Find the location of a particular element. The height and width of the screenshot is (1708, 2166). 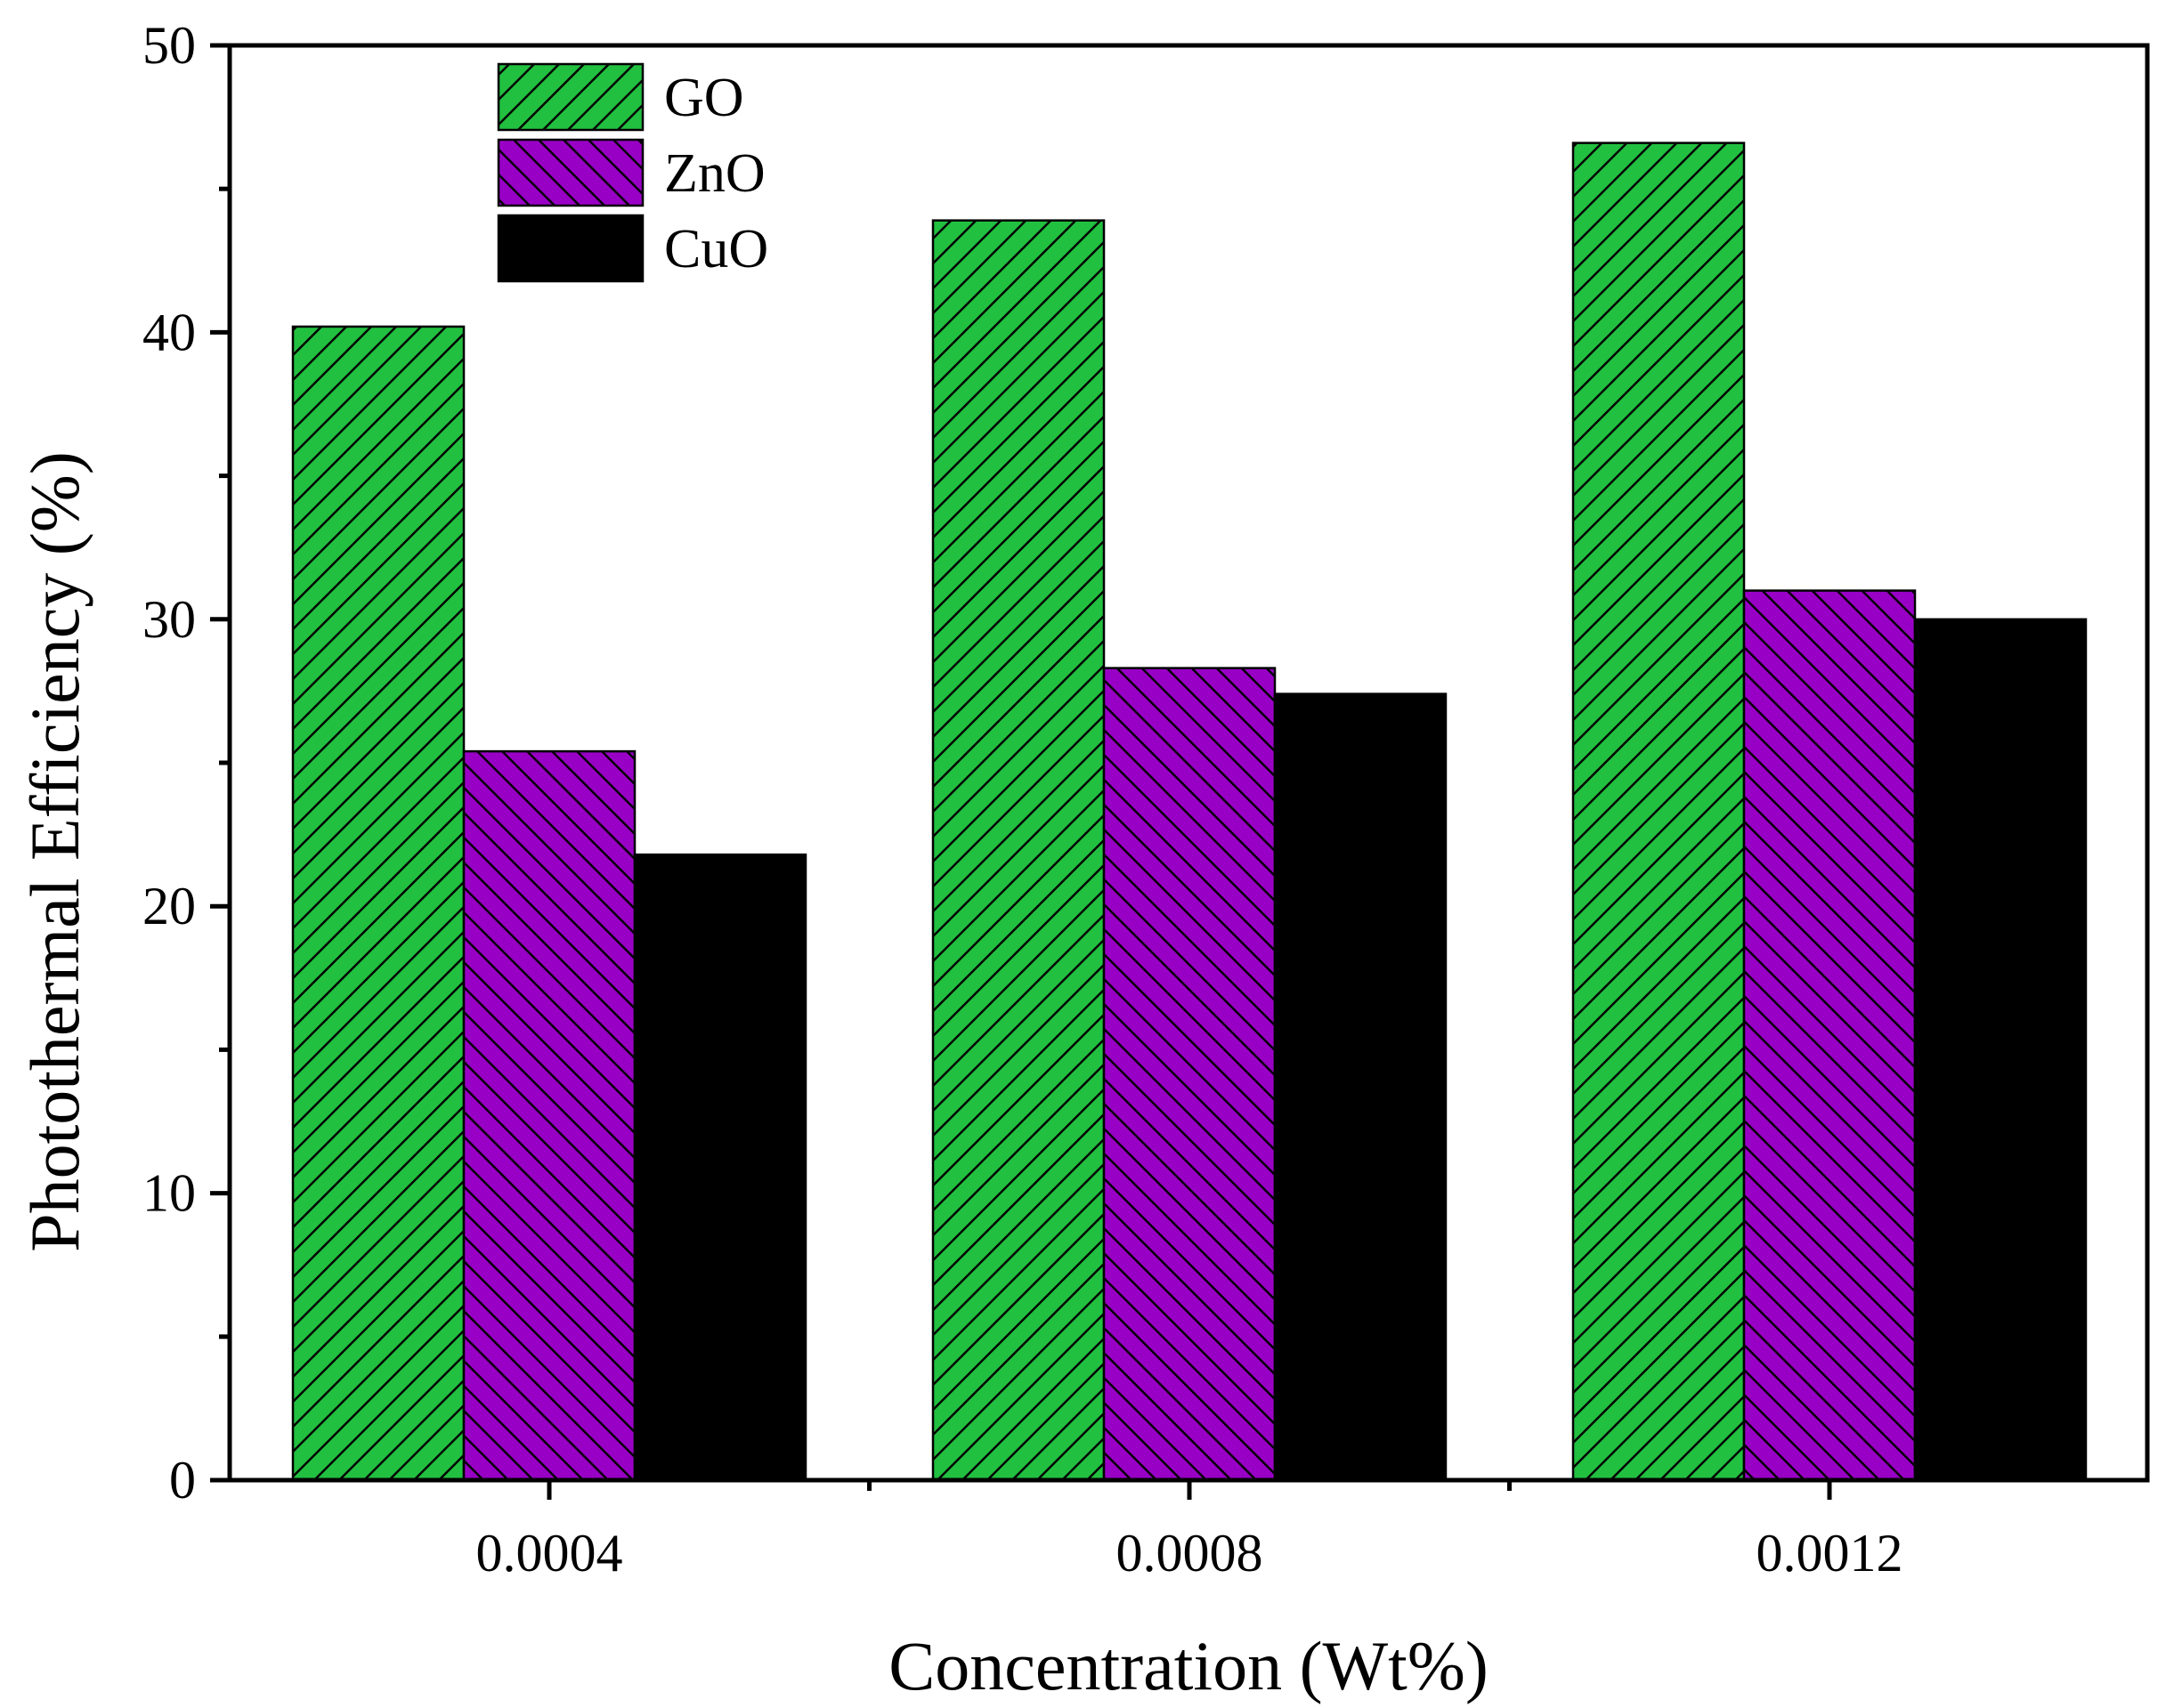

y-tick-label: 50 is located at coordinates (169, 46).